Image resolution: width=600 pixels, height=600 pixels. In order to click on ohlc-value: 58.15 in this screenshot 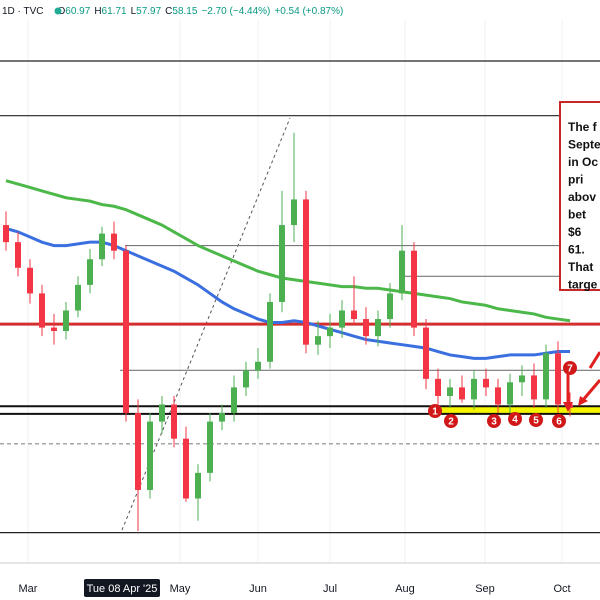, I will do `click(184, 11)`.